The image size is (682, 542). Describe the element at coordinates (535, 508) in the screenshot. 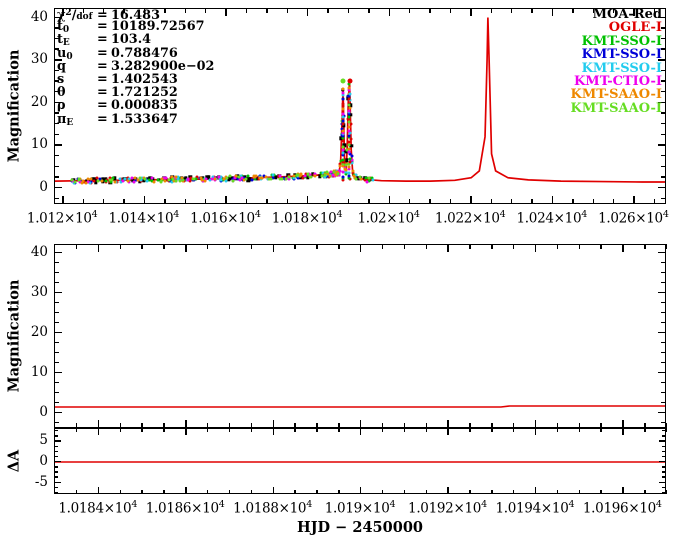

I see `x-tick-label: 1.0194×10⁴` at that location.